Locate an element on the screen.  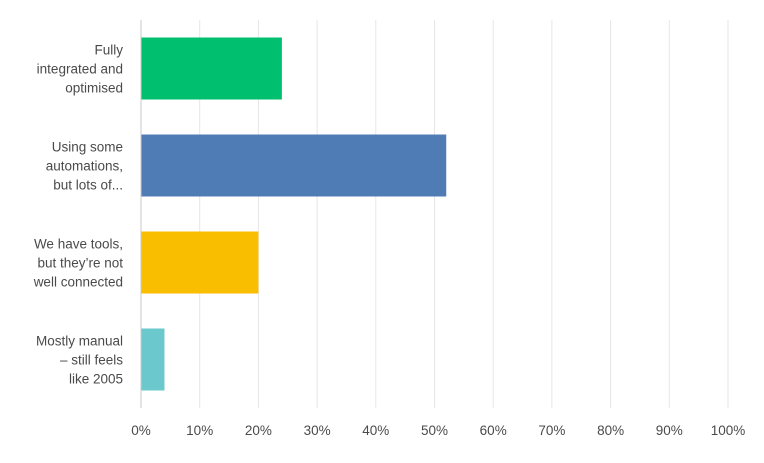
x-tick-label: 80% is located at coordinates (610, 430).